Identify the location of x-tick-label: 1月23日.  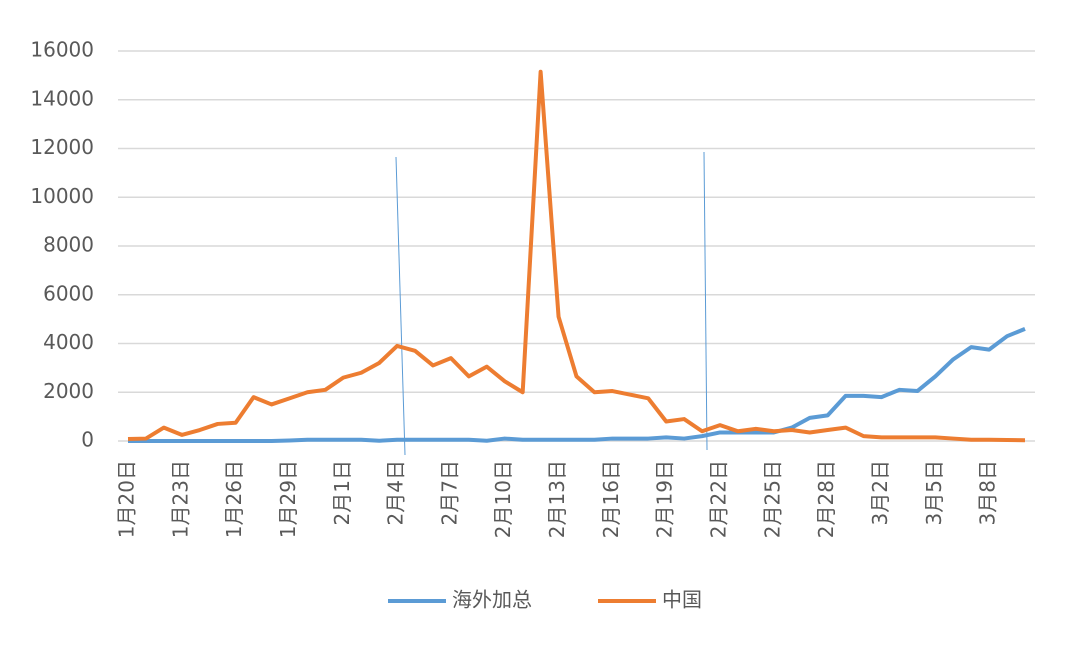
(180, 499).